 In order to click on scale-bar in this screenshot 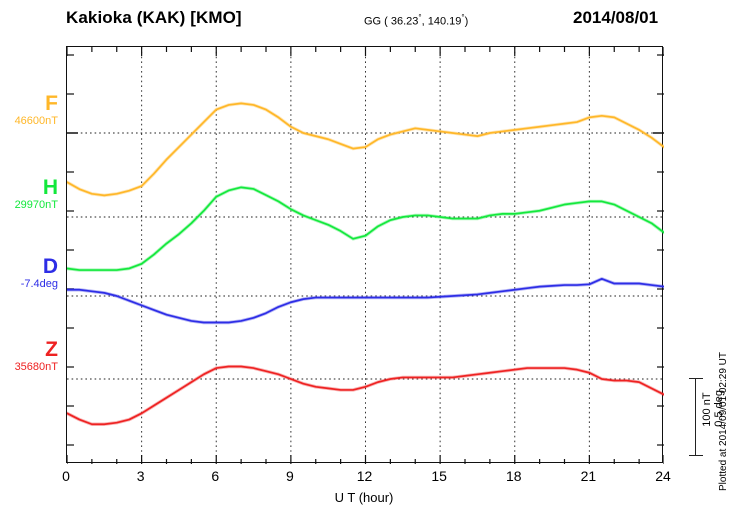, I will do `click(696, 417)`.